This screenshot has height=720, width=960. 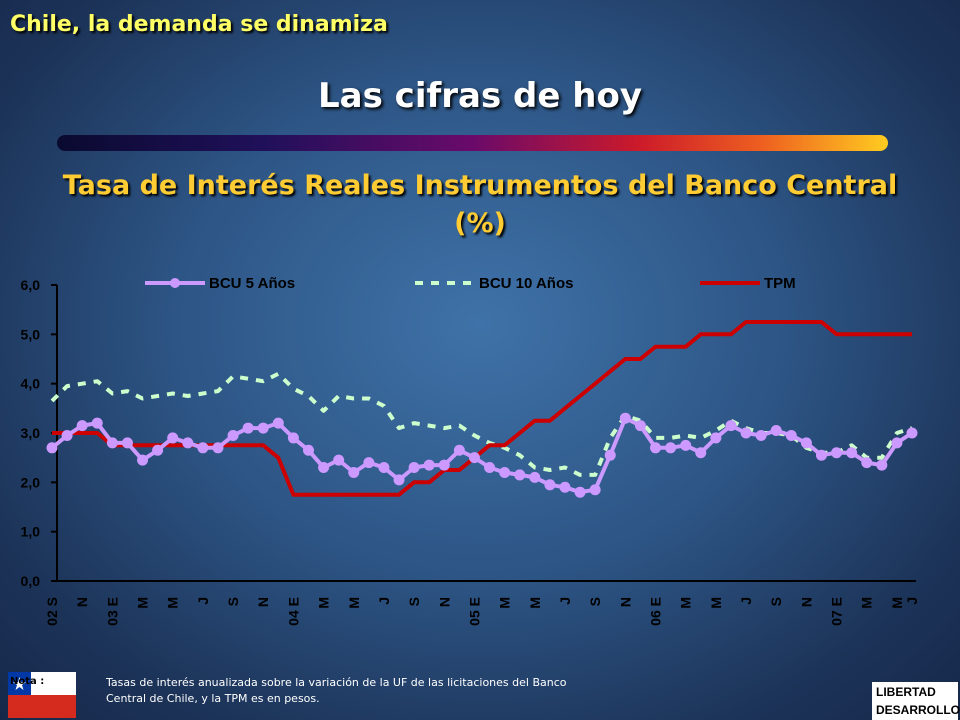 I want to click on y-tick-label: 0,0, so click(x=31, y=581).